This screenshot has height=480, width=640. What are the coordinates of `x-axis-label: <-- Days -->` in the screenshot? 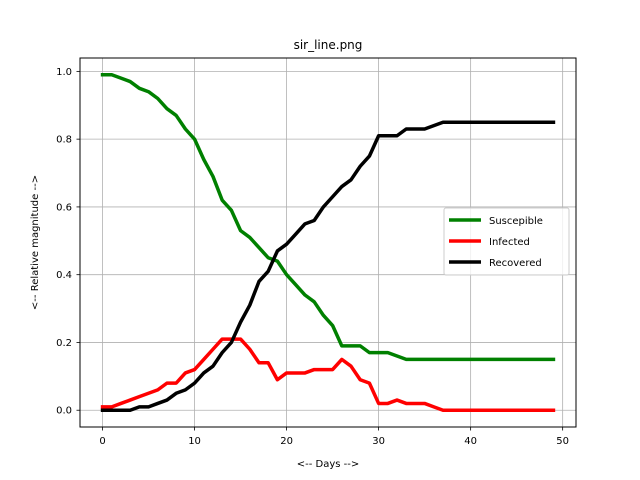 It's located at (328, 464).